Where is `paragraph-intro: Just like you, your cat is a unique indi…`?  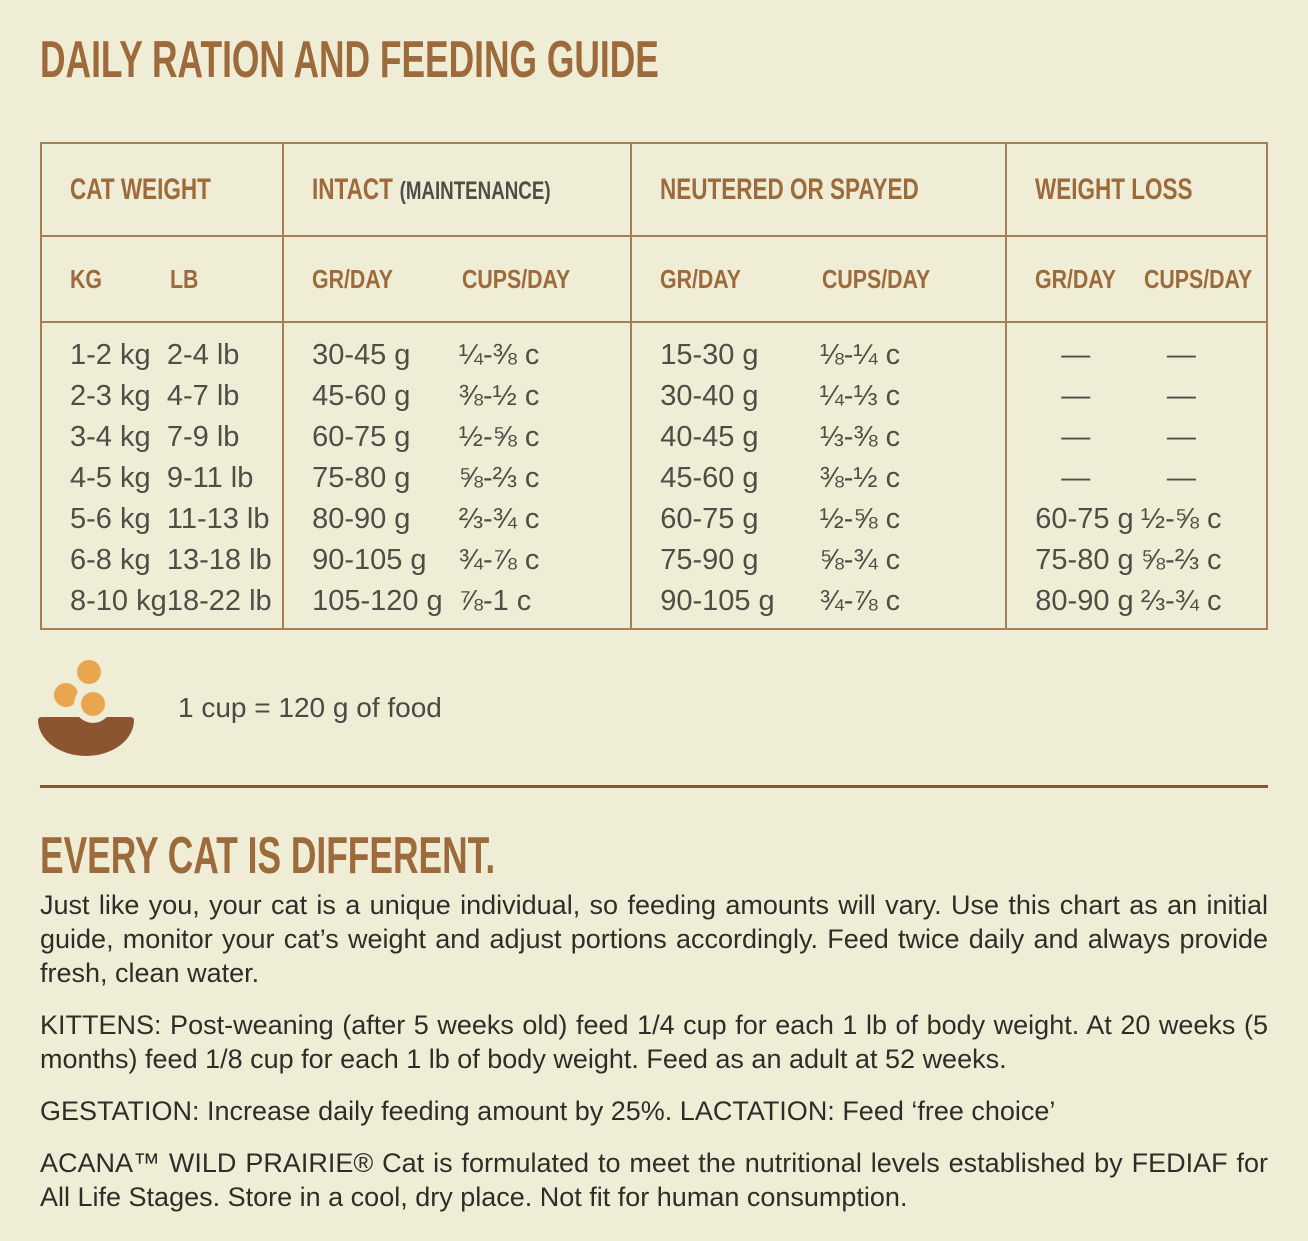 paragraph-intro: Just like you, your cat is a unique indi… is located at coordinates (654, 939).